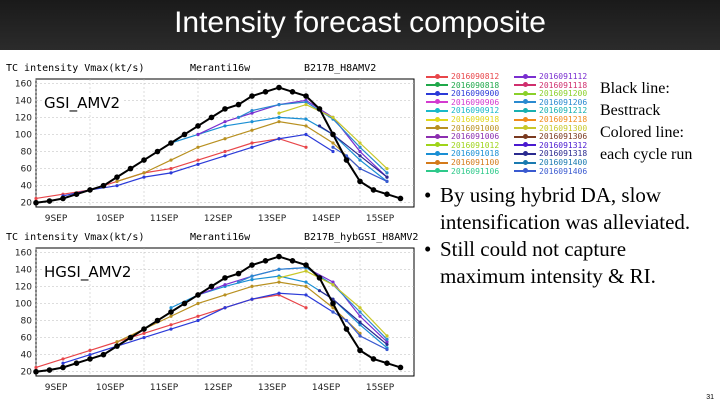  What do you see at coordinates (326, 219) in the screenshot?
I see `x-tick-label: 14SEP` at bounding box center [326, 219].